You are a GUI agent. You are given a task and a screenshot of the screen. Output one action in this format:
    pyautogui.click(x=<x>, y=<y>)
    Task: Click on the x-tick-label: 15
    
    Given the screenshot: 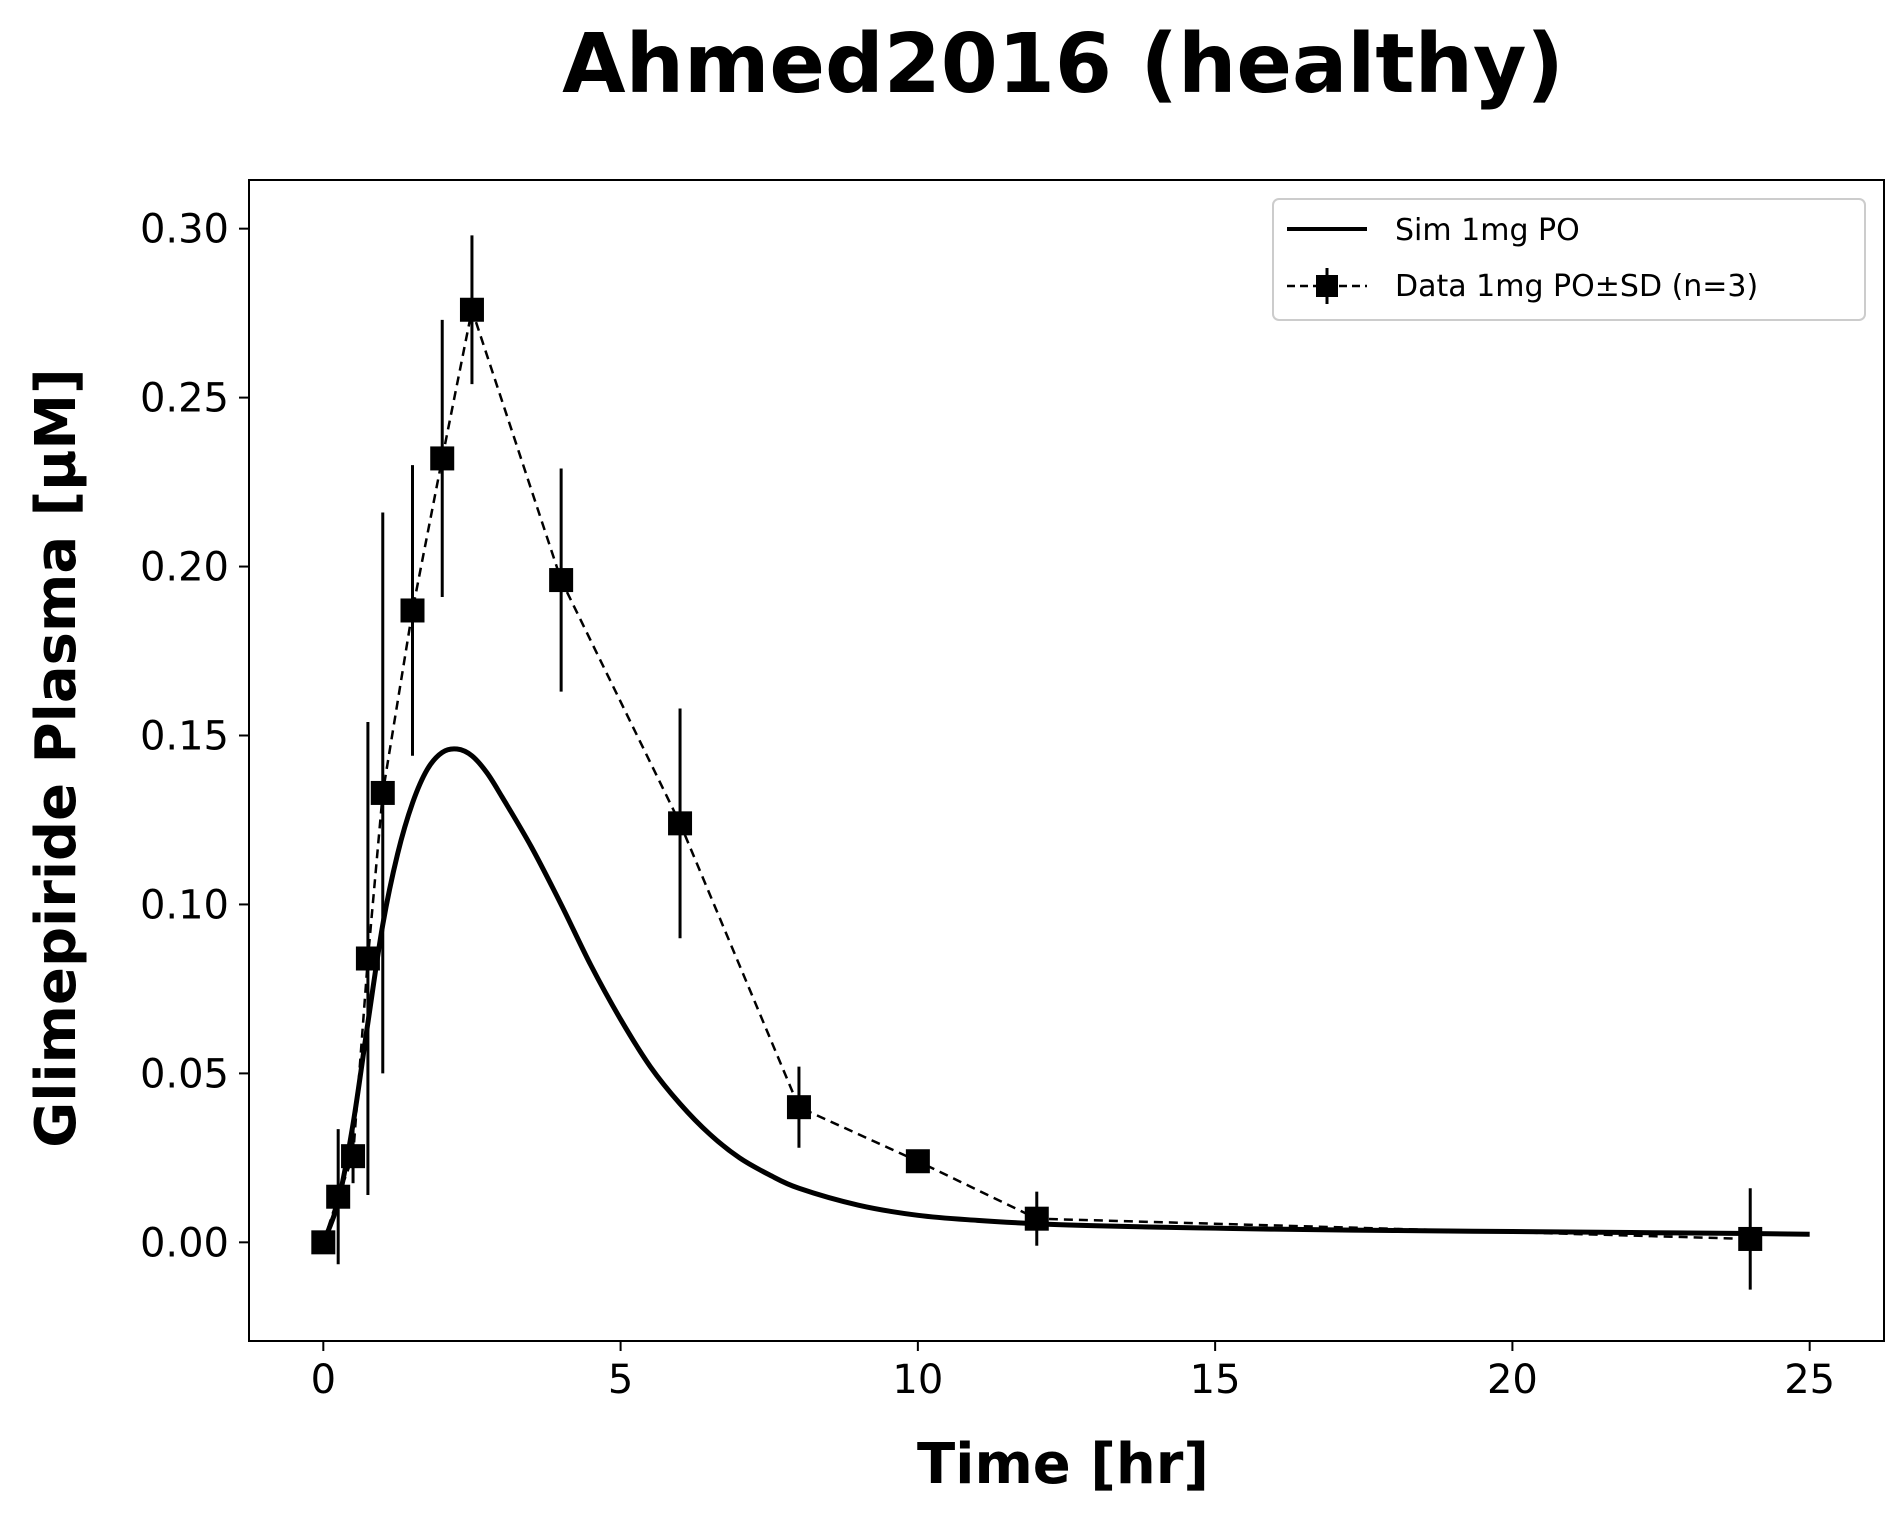 What is the action you would take?
    pyautogui.click(x=1215, y=1380)
    